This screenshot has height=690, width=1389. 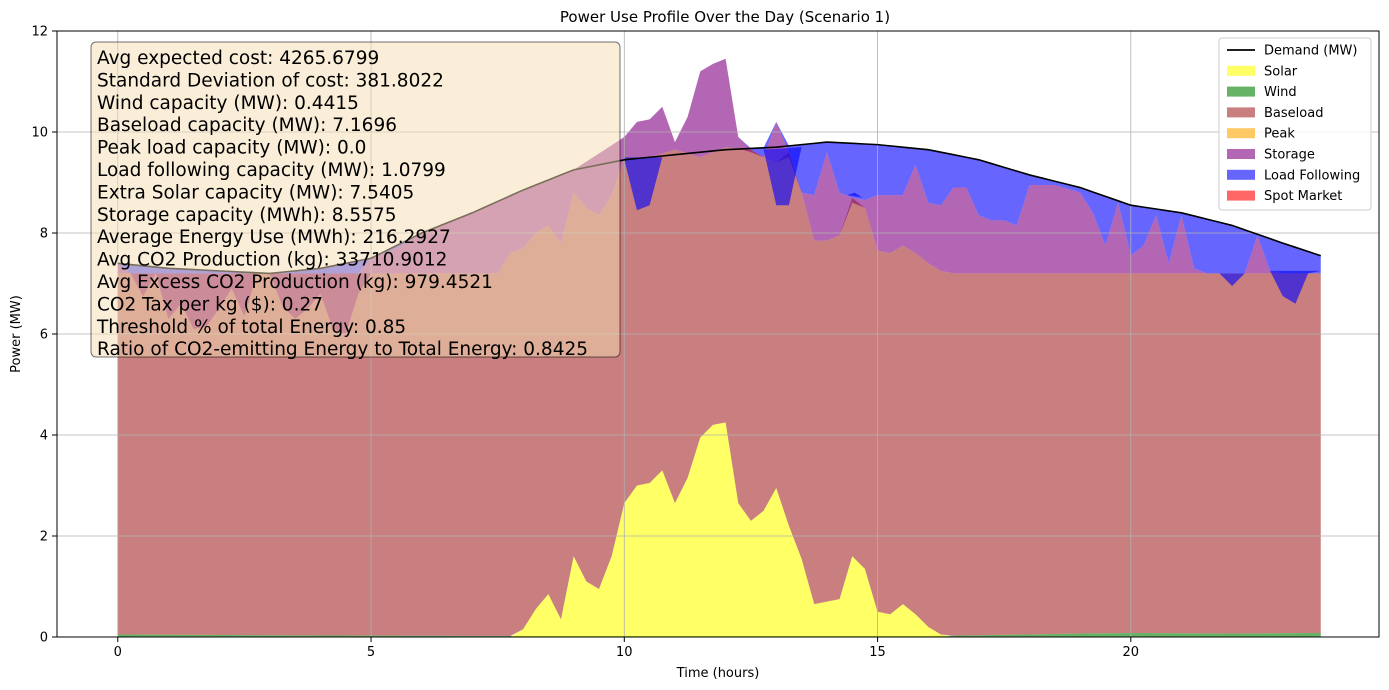 What do you see at coordinates (1289, 155) in the screenshot?
I see `legend-label-storage: Storage` at bounding box center [1289, 155].